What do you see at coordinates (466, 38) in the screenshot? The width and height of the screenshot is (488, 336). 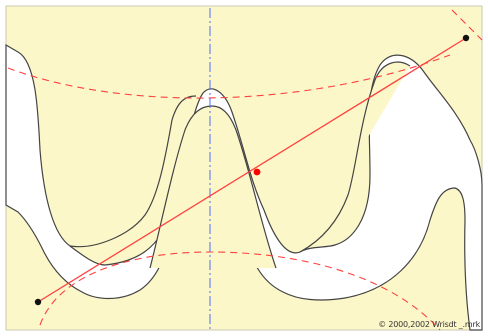 I see `line-end-point-upper` at bounding box center [466, 38].